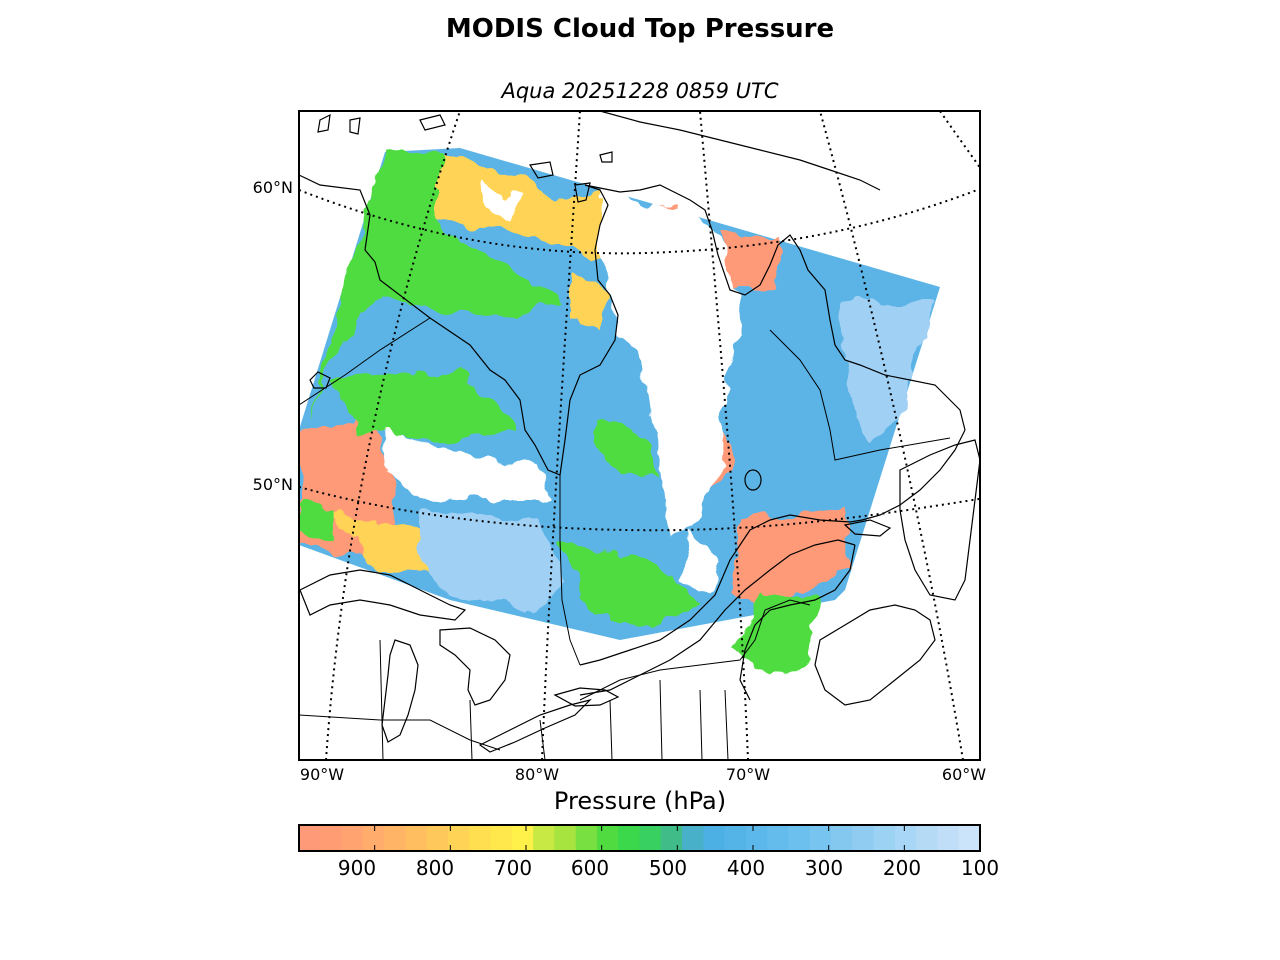 This screenshot has height=960, width=1280. What do you see at coordinates (790, 560) in the screenshot?
I see `cloud-low-region` at bounding box center [790, 560].